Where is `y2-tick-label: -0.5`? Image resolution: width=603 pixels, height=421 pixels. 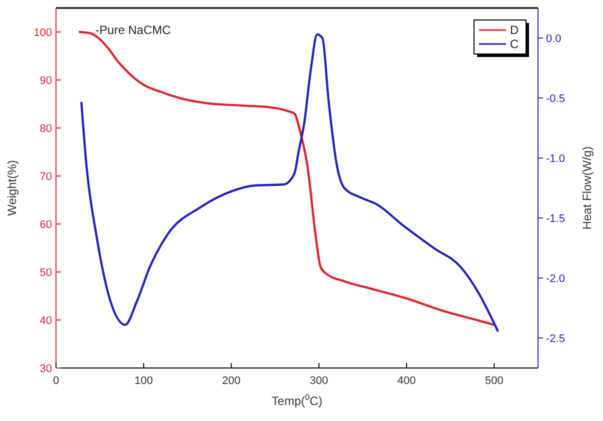 y2-tick-label: -0.5 is located at coordinates (555, 99).